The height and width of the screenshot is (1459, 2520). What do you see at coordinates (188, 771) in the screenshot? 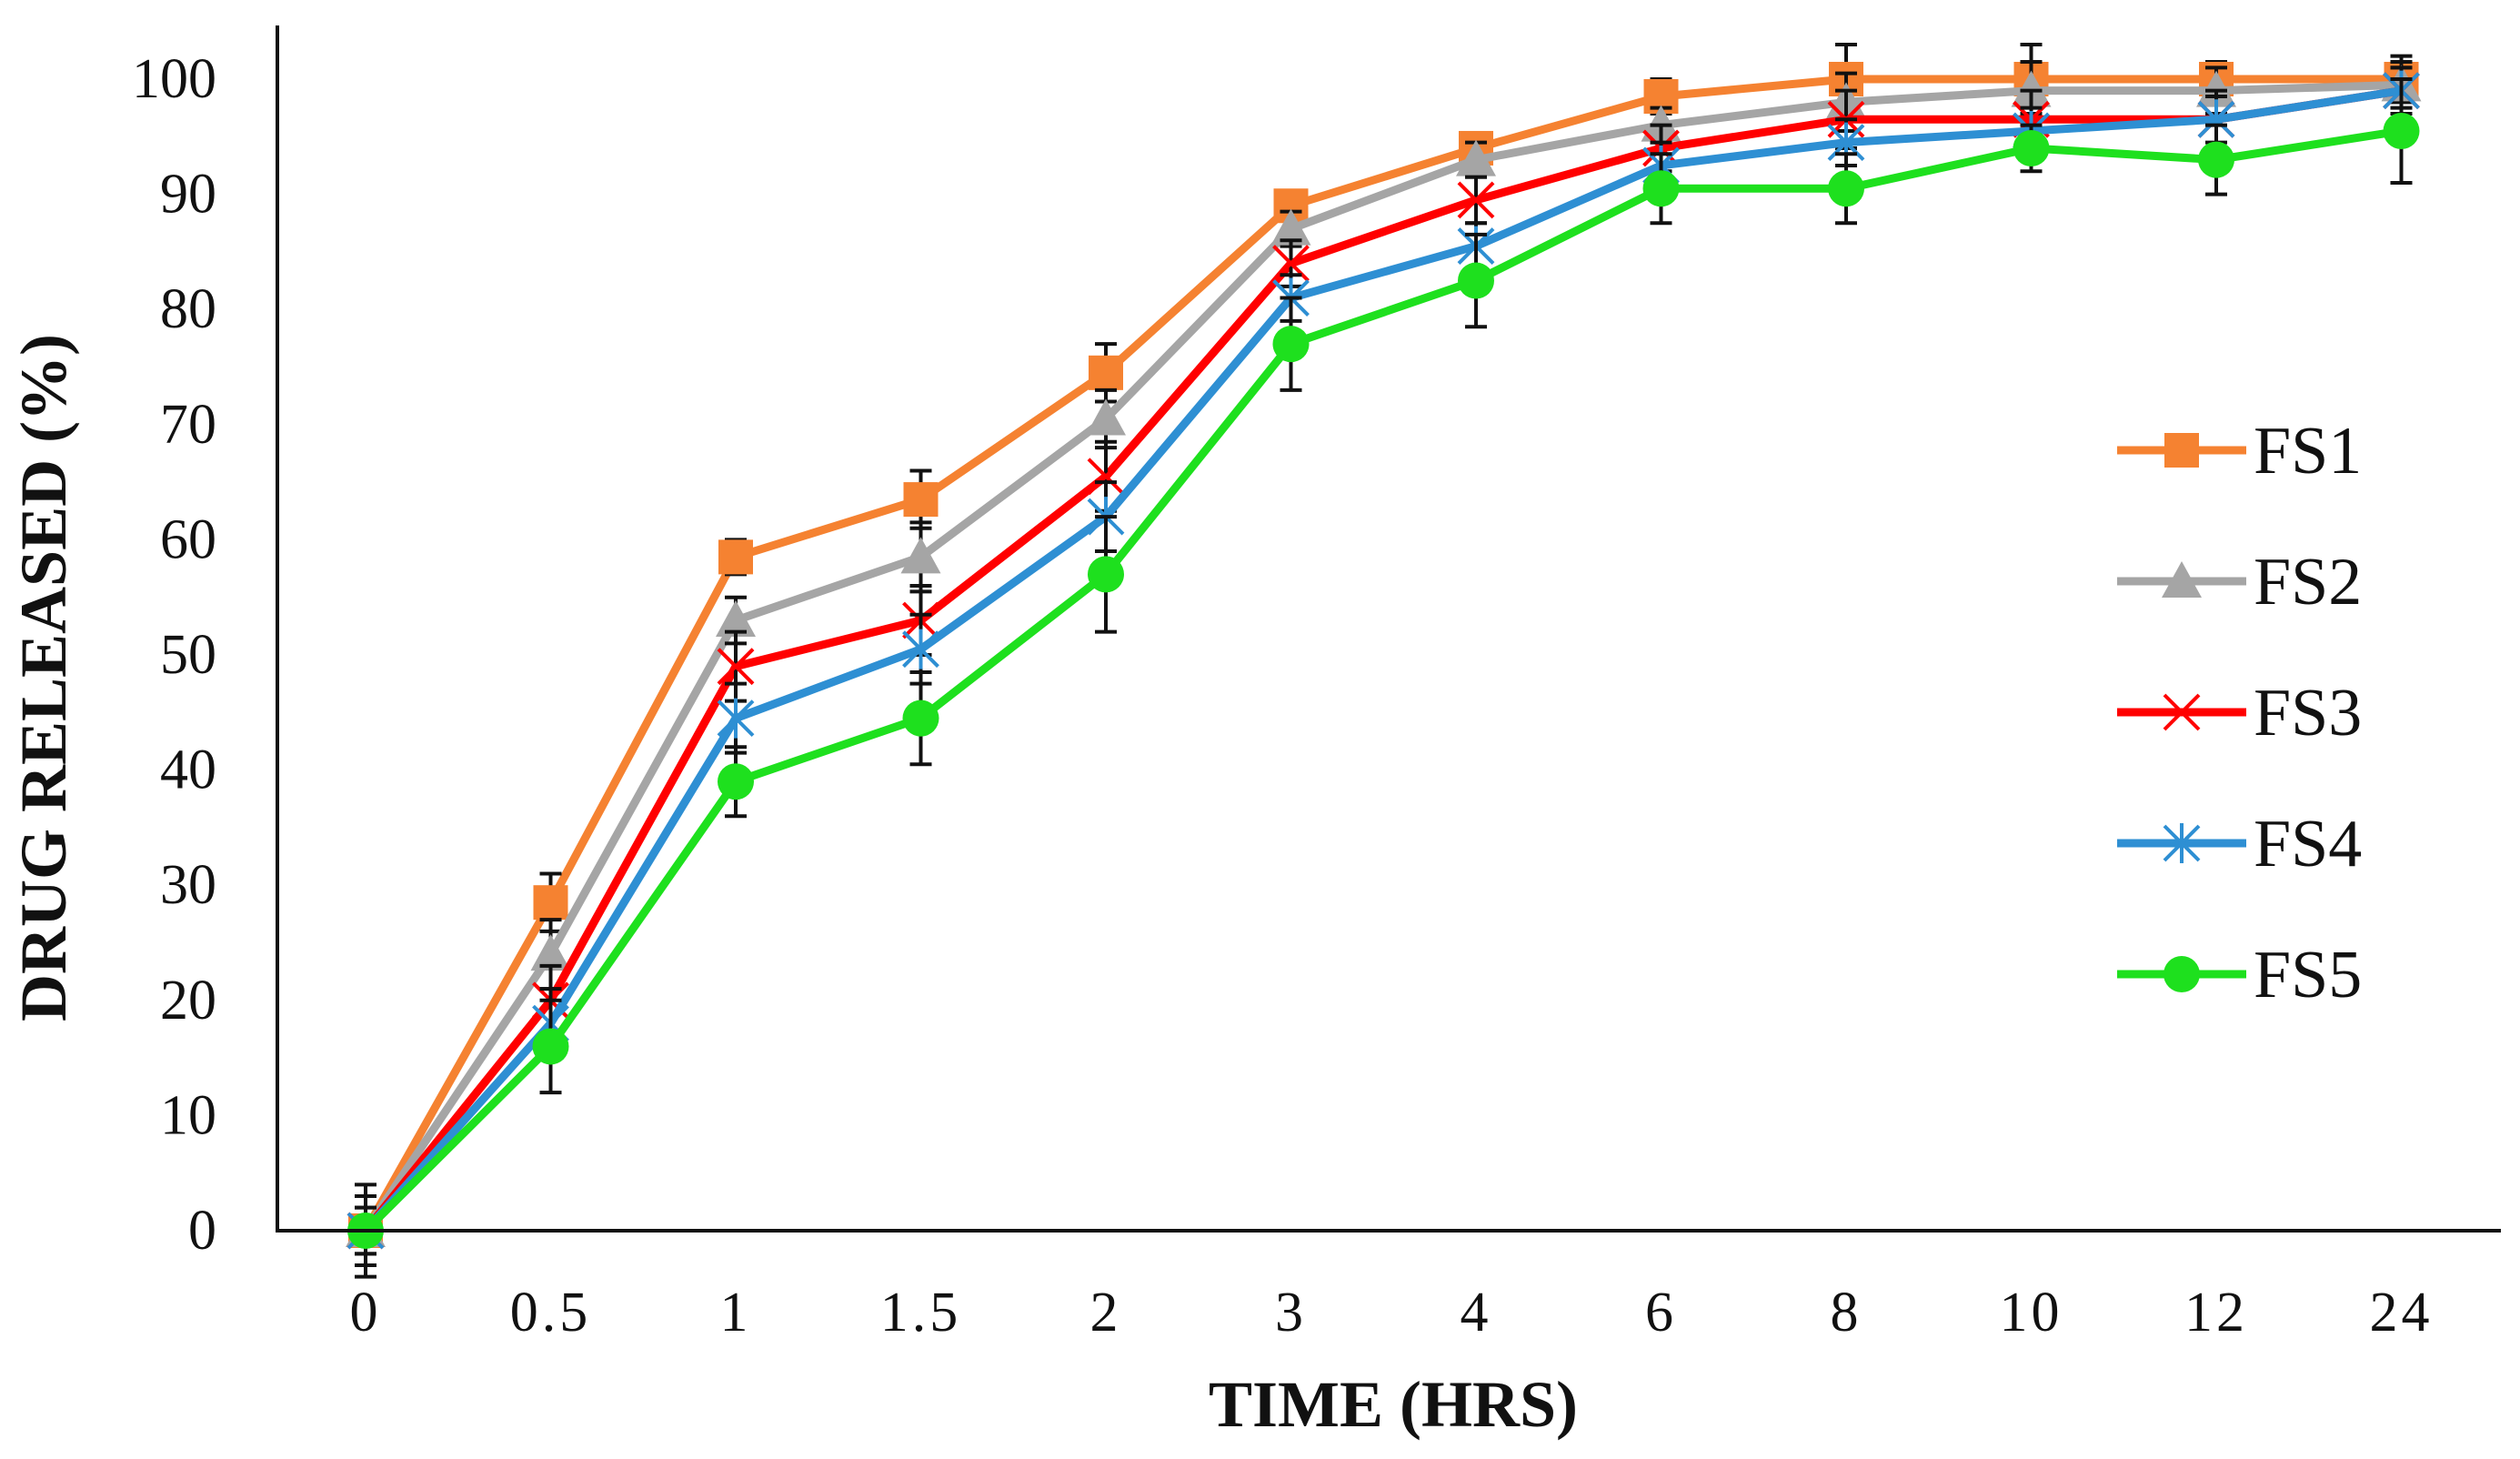
I see `y-tick-label: 40` at bounding box center [188, 771].